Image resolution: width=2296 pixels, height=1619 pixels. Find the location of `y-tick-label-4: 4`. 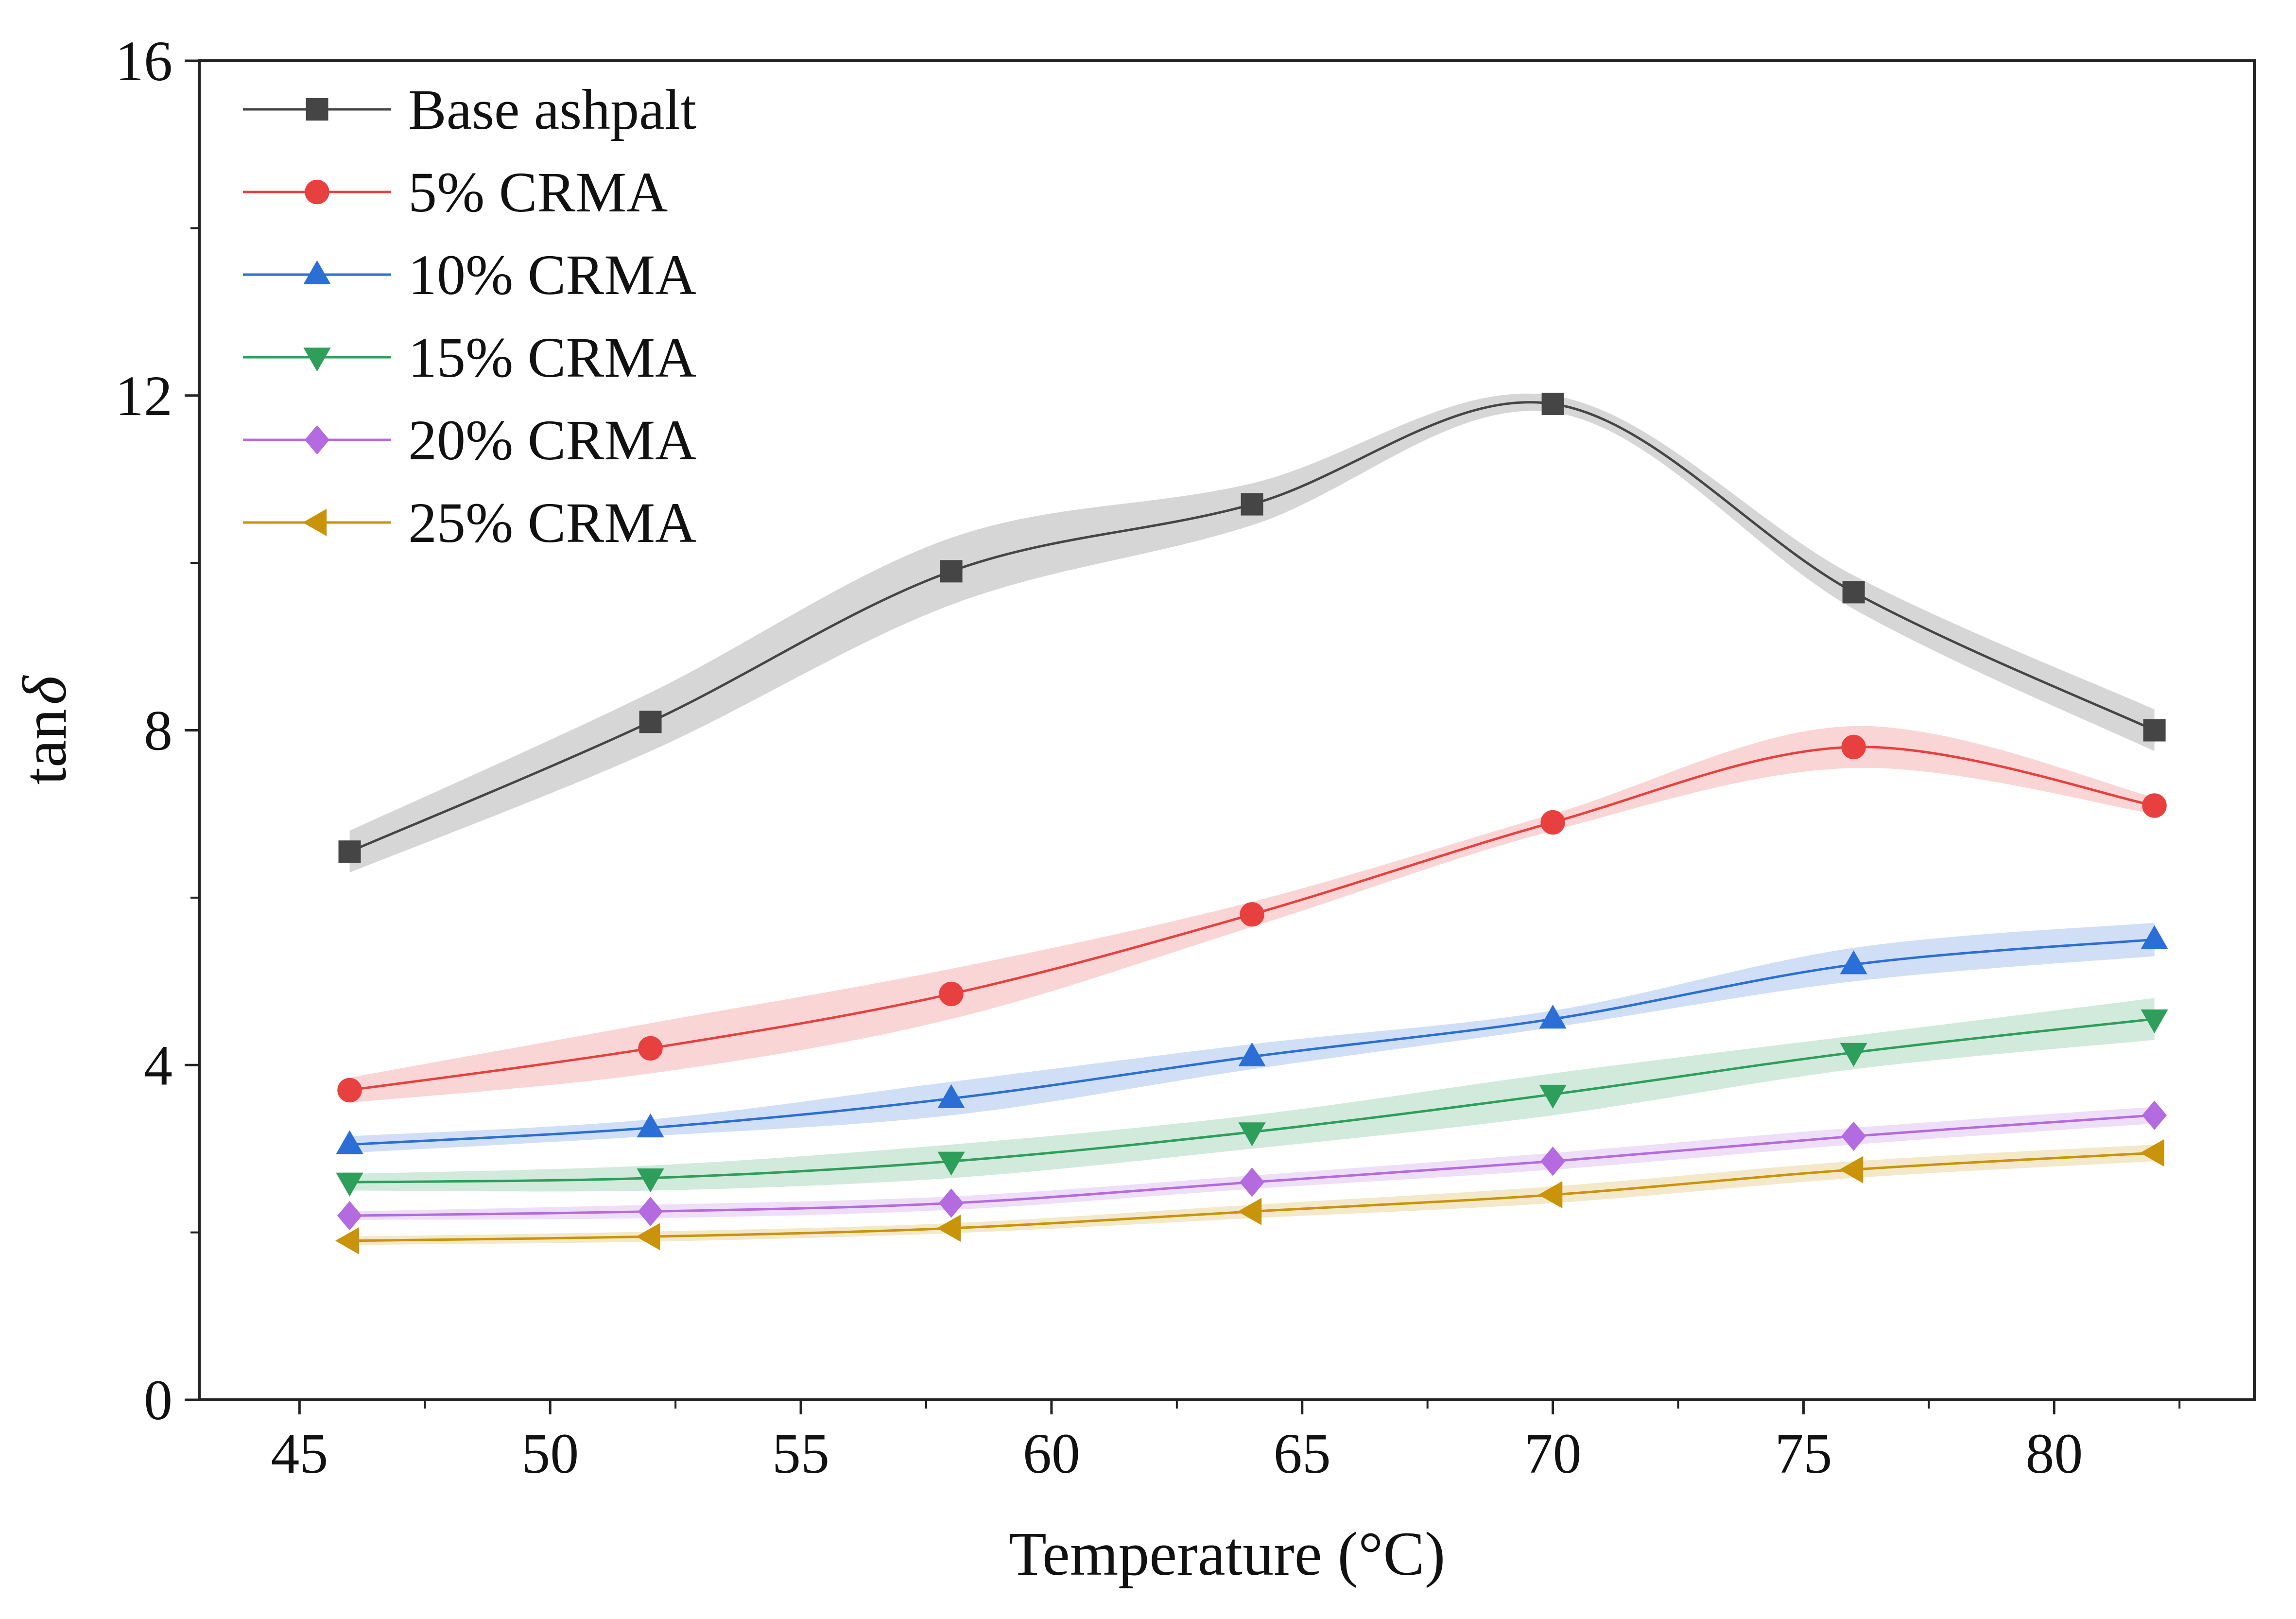

y-tick-label-4: 4 is located at coordinates (158, 1065).